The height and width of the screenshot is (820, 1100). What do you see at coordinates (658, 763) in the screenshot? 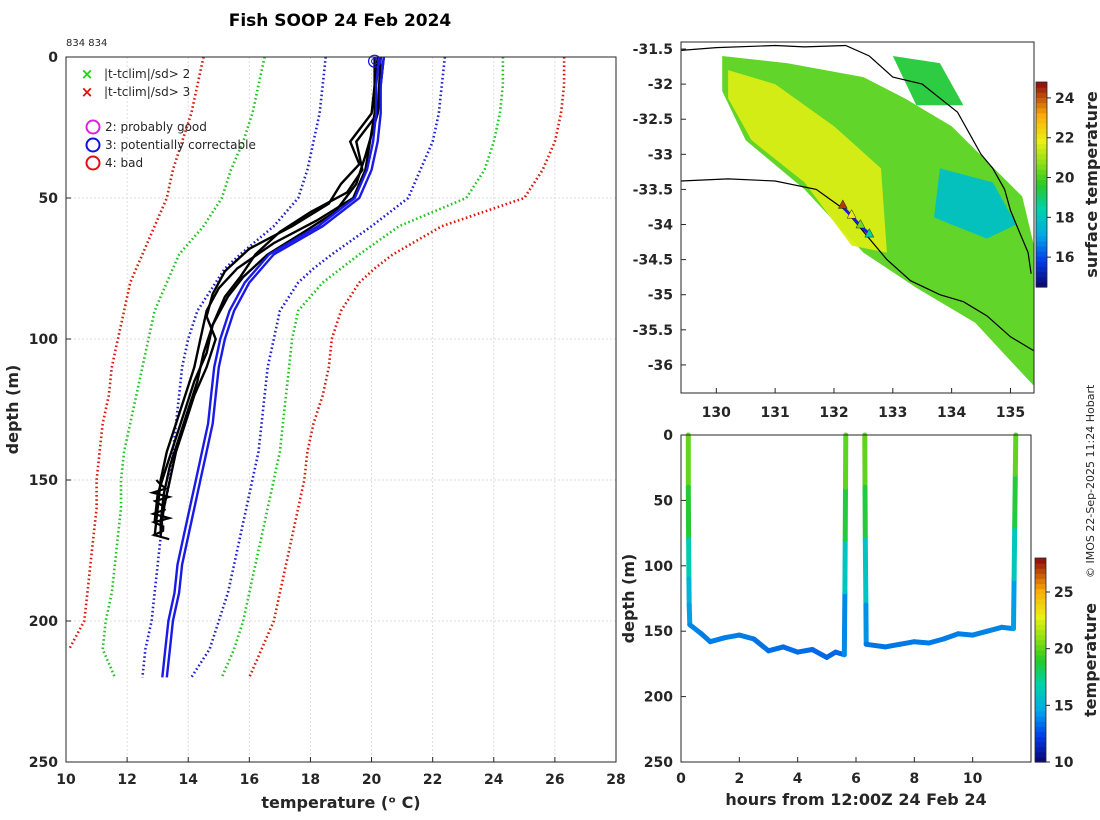
I see `y-tick-label: 250` at bounding box center [658, 763].